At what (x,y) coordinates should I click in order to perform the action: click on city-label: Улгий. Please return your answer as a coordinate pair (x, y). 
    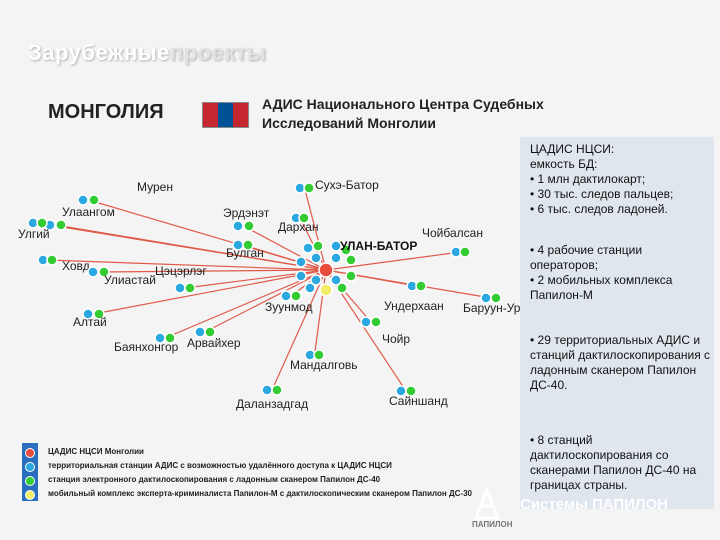
    Looking at the image, I should click on (34, 234).